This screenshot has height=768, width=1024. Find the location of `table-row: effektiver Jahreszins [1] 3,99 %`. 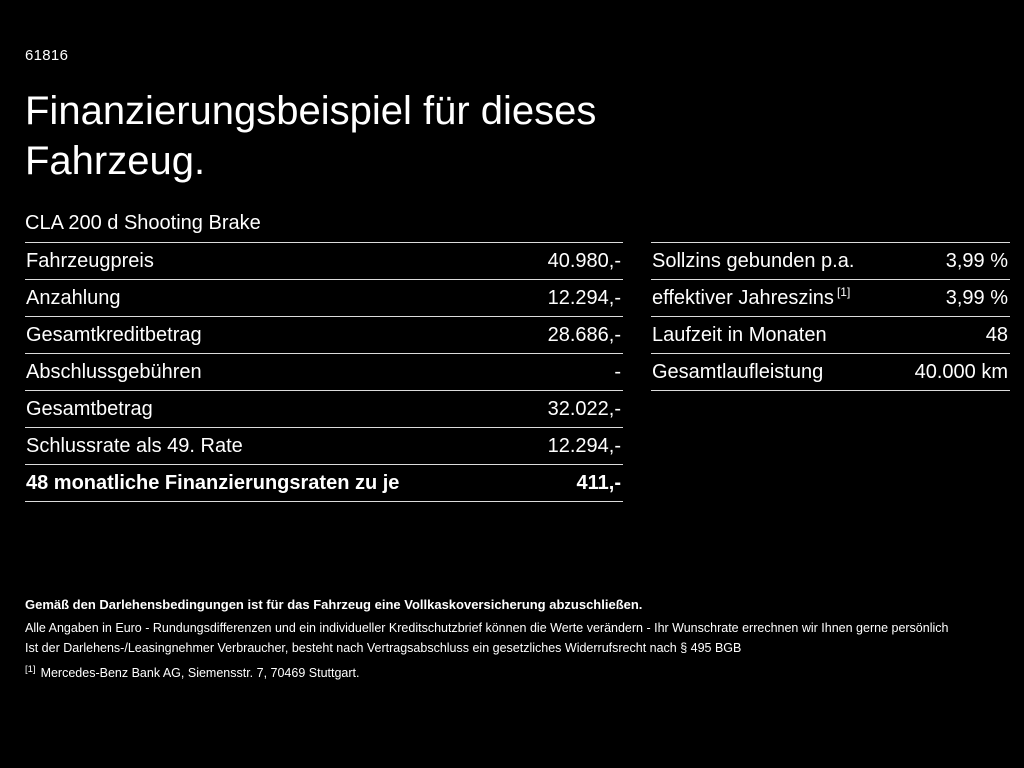

table-row: effektiver Jahreszins [1] 3,99 % is located at coordinates (830, 297).